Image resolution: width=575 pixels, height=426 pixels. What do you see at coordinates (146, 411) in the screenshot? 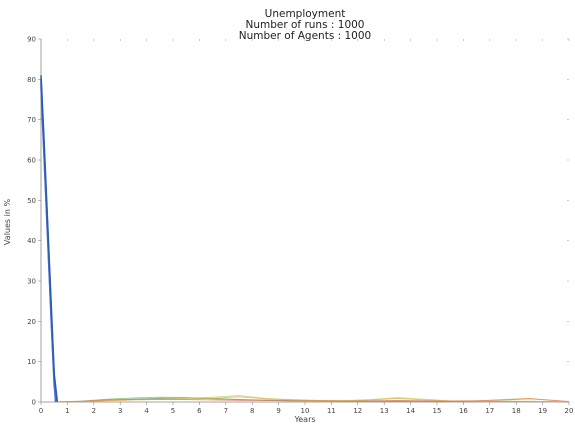
I see `x-tick-label: 4` at bounding box center [146, 411].